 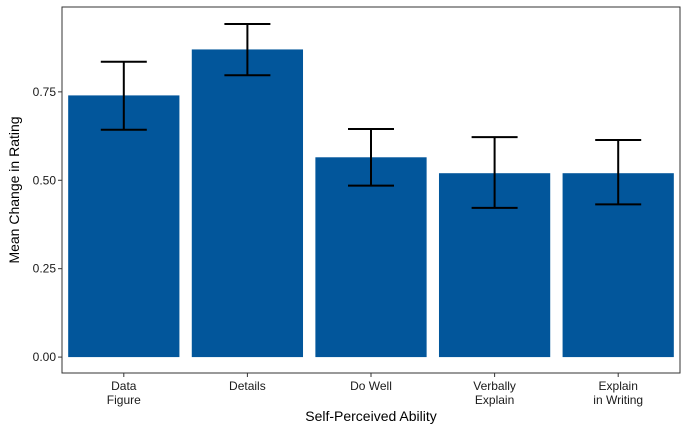 What do you see at coordinates (45, 180) in the screenshot?
I see `y-tick-label: 0.50` at bounding box center [45, 180].